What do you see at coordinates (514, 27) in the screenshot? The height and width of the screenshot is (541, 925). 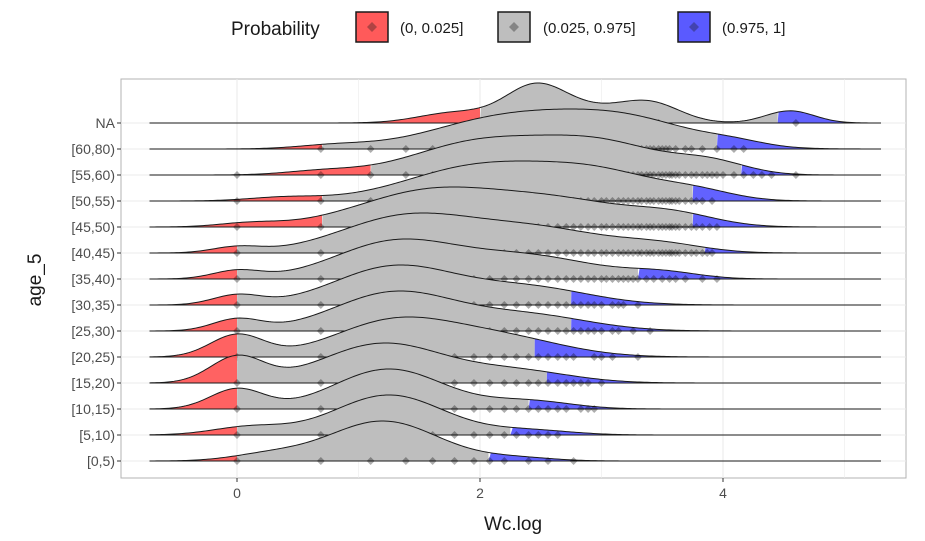 I see `legend-key-point` at bounding box center [514, 27].